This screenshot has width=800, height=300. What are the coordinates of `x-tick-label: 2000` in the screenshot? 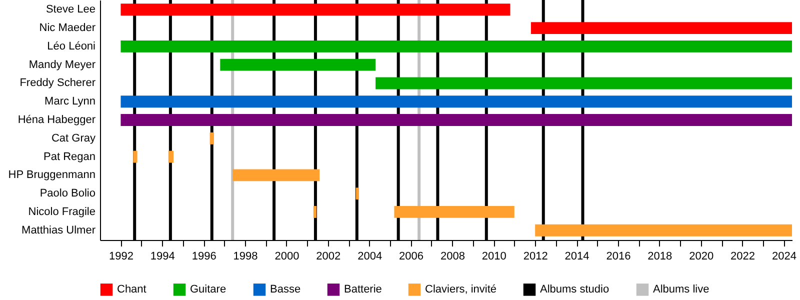 It's located at (287, 256).